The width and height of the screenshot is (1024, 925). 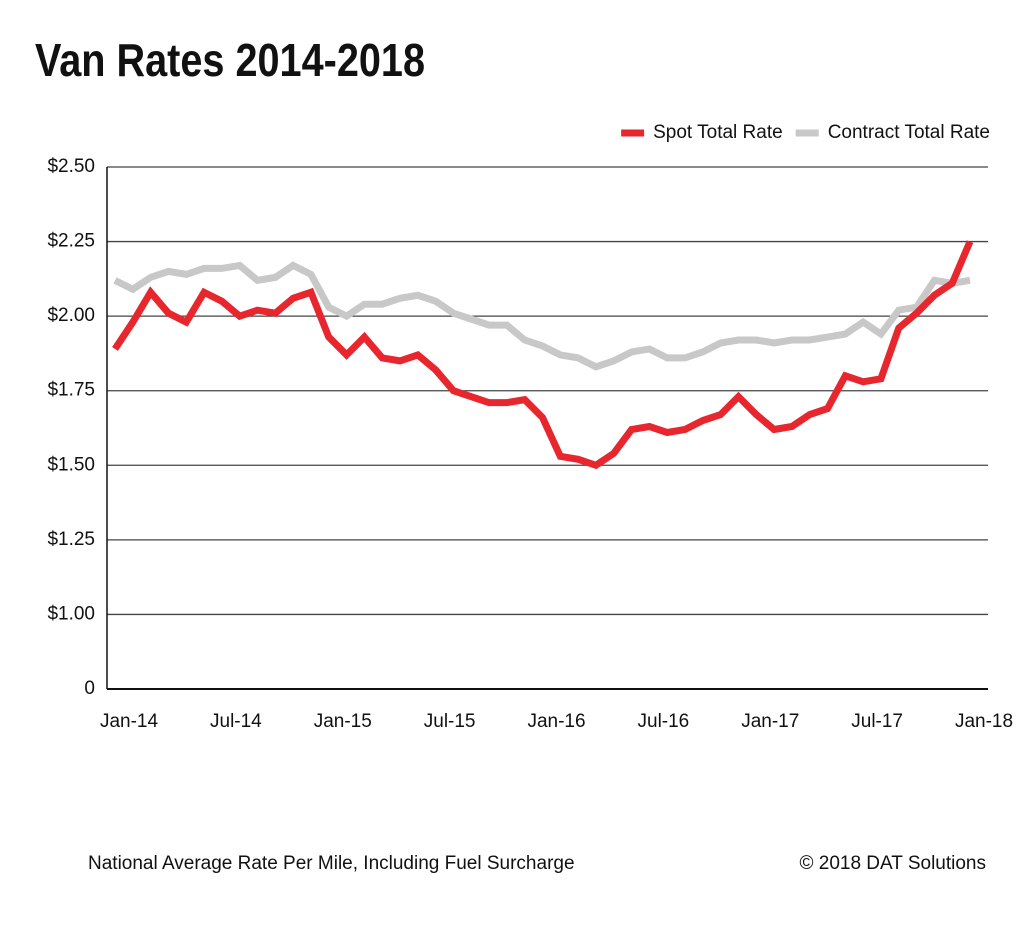 I want to click on y-tick-label: $1.00, so click(x=71, y=613).